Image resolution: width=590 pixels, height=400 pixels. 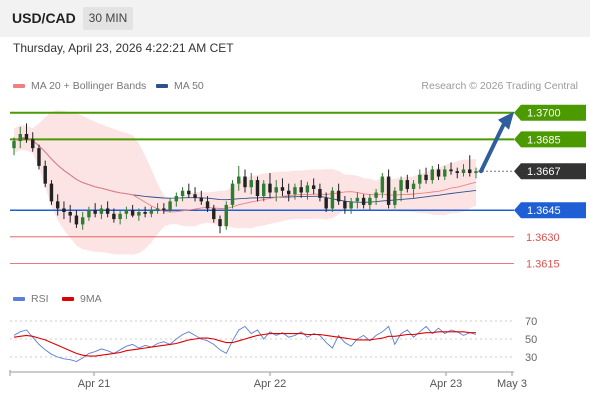 What do you see at coordinates (531, 322) in the screenshot?
I see `rsi-tick-70: 70` at bounding box center [531, 322].